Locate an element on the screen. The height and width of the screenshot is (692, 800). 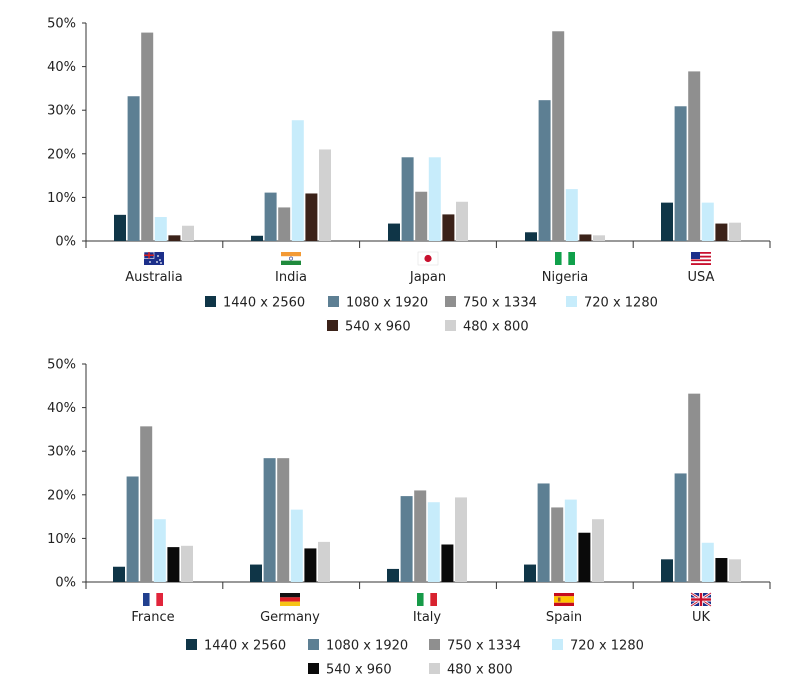
x-tick-label: Spain is located at coordinates (564, 617).